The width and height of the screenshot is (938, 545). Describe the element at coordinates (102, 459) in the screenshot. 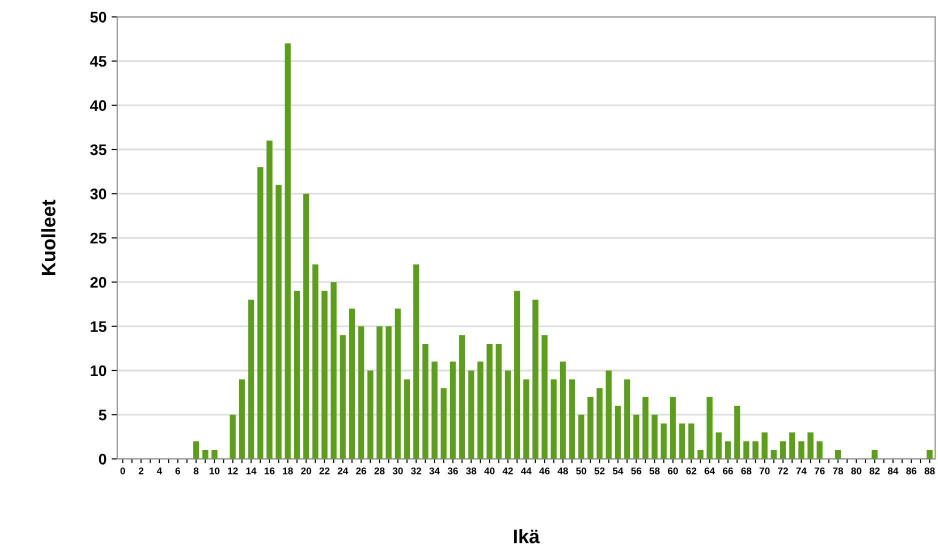

I see `y-tick-label: 0` at that location.